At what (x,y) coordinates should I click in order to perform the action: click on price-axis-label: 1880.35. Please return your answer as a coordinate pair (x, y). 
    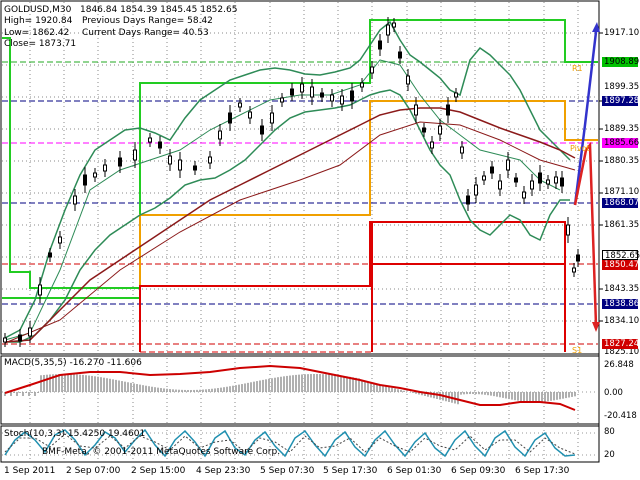
    Looking at the image, I should click on (622, 161).